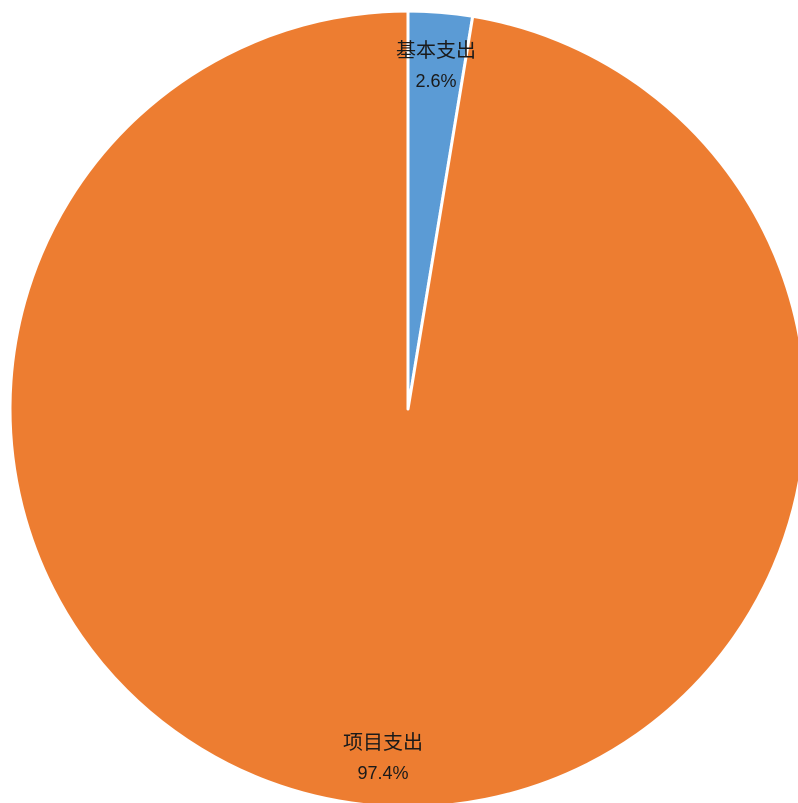 The height and width of the screenshot is (803, 798). Describe the element at coordinates (436, 50) in the screenshot. I see `slice-label-basic-expenditure: 基本支出` at that location.